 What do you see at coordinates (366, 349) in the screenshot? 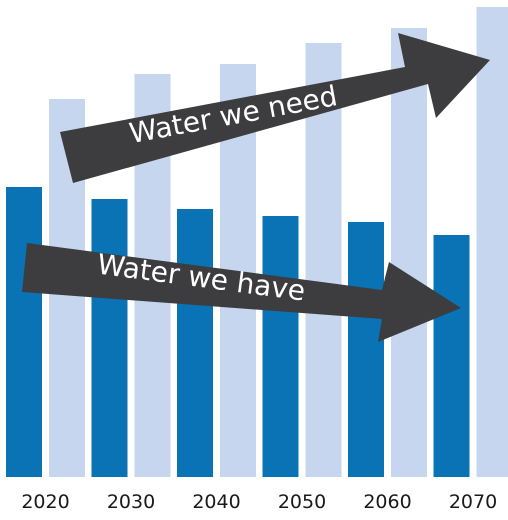
I see `bar-series-1-2060` at bounding box center [366, 349].